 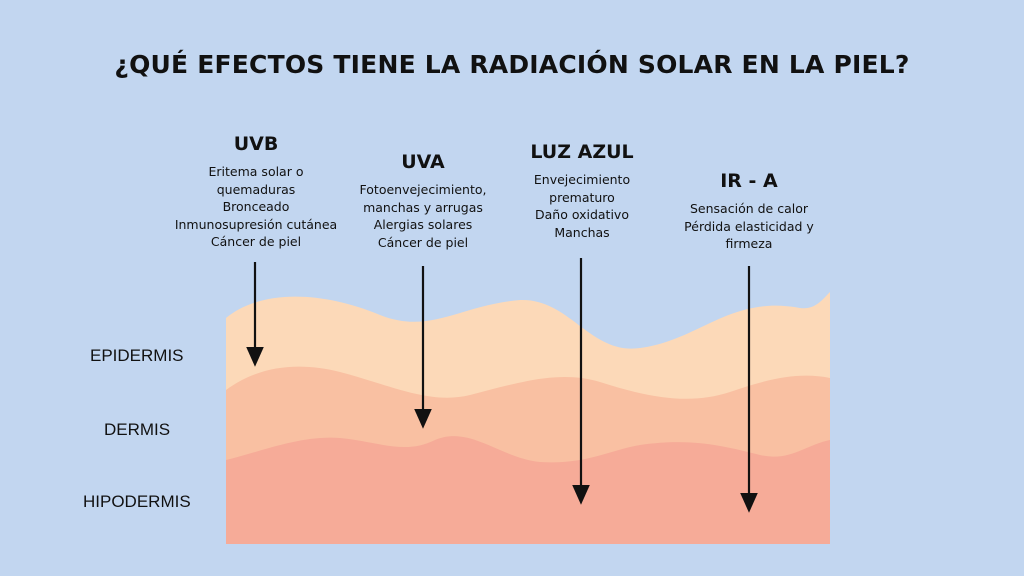 I want to click on effect-line: firmeza, so click(x=749, y=243).